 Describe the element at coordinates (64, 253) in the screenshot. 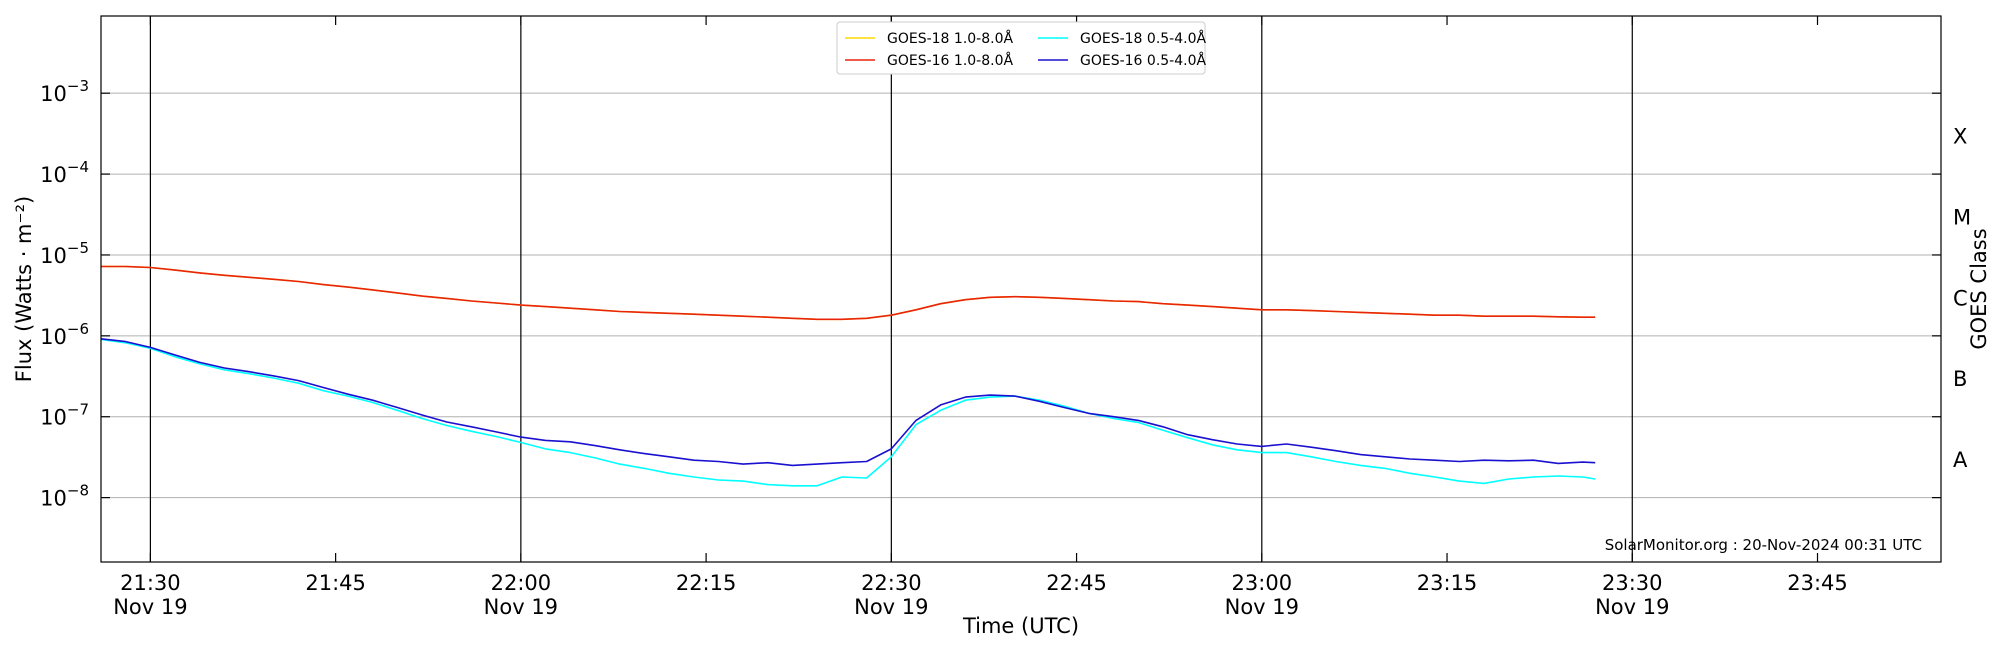

I see `y-tick-label: 10⁻⁵` at that location.